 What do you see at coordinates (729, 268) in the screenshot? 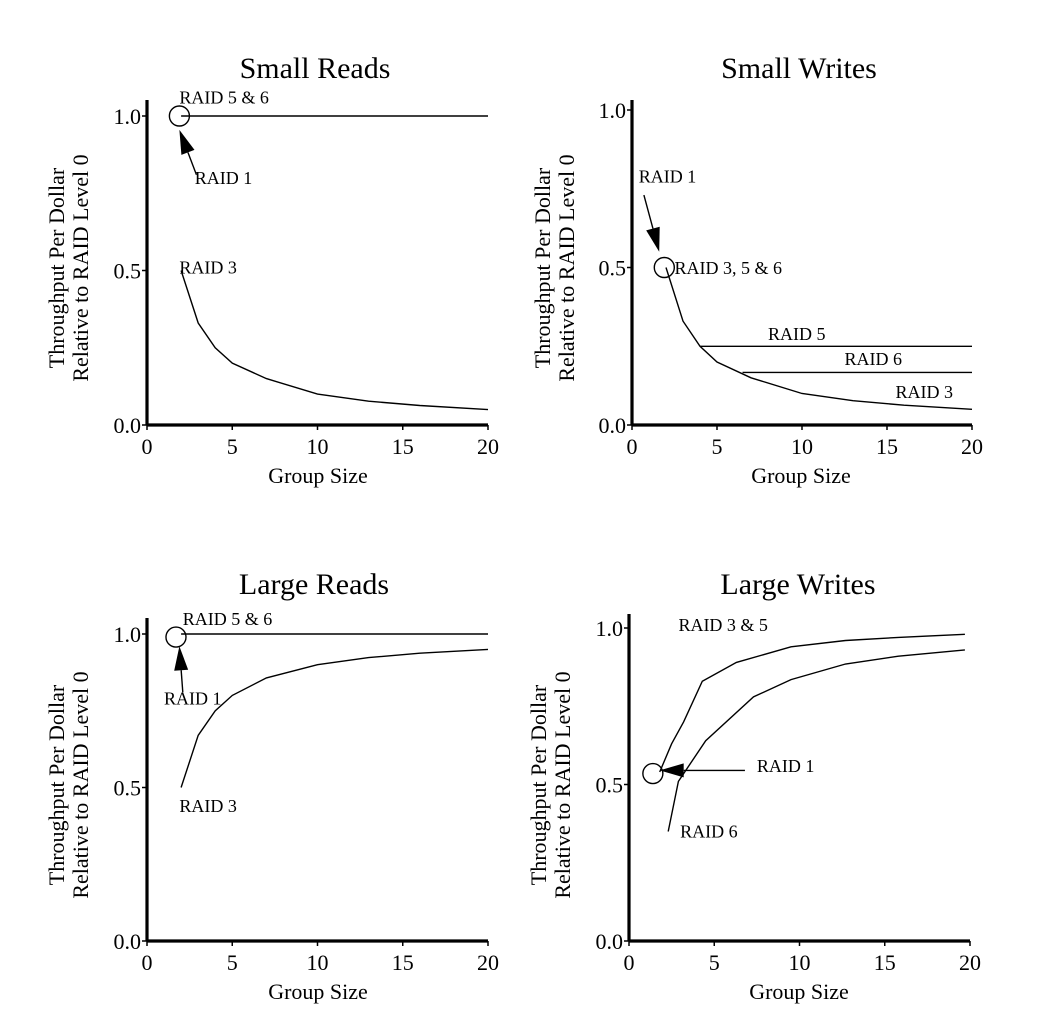
I see `series-annotation-label: RAID 3, 5 & 6` at bounding box center [729, 268].